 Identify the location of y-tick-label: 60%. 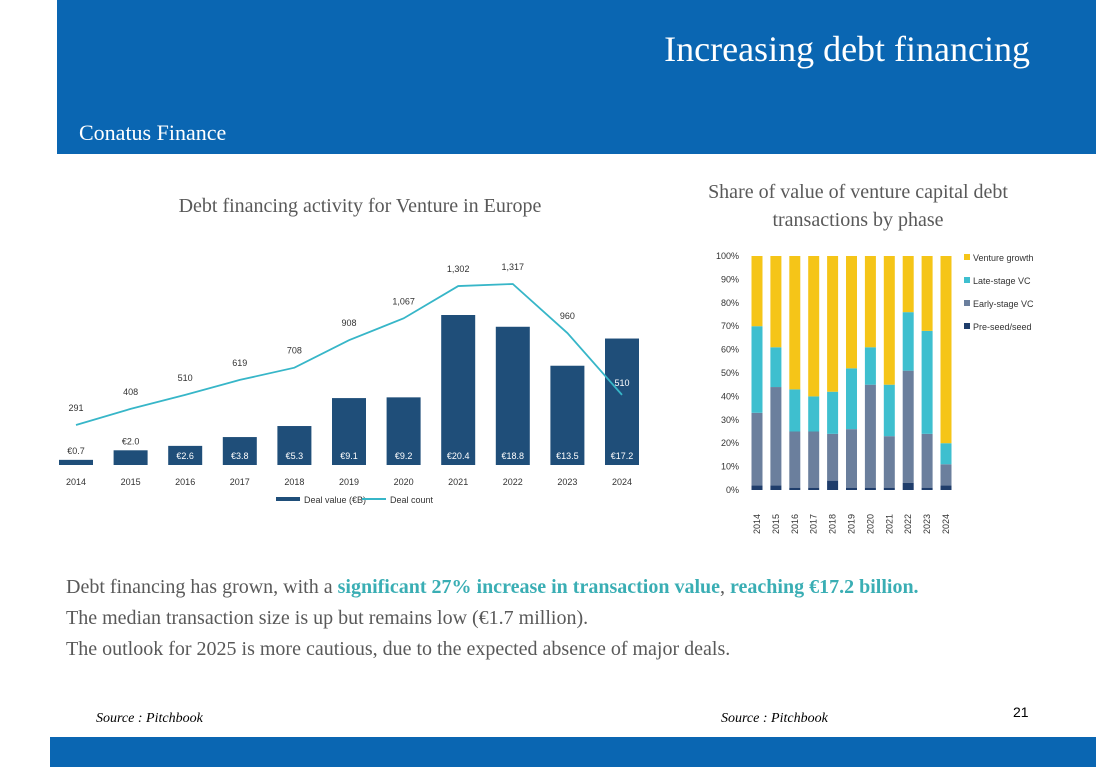
(730, 350).